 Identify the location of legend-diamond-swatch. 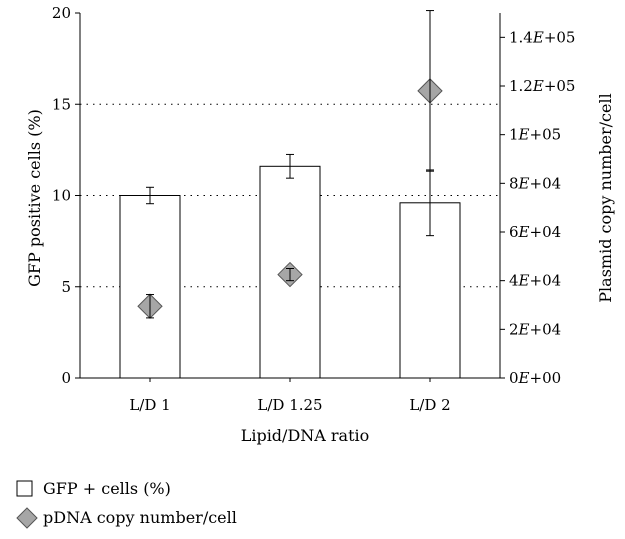
(27, 518).